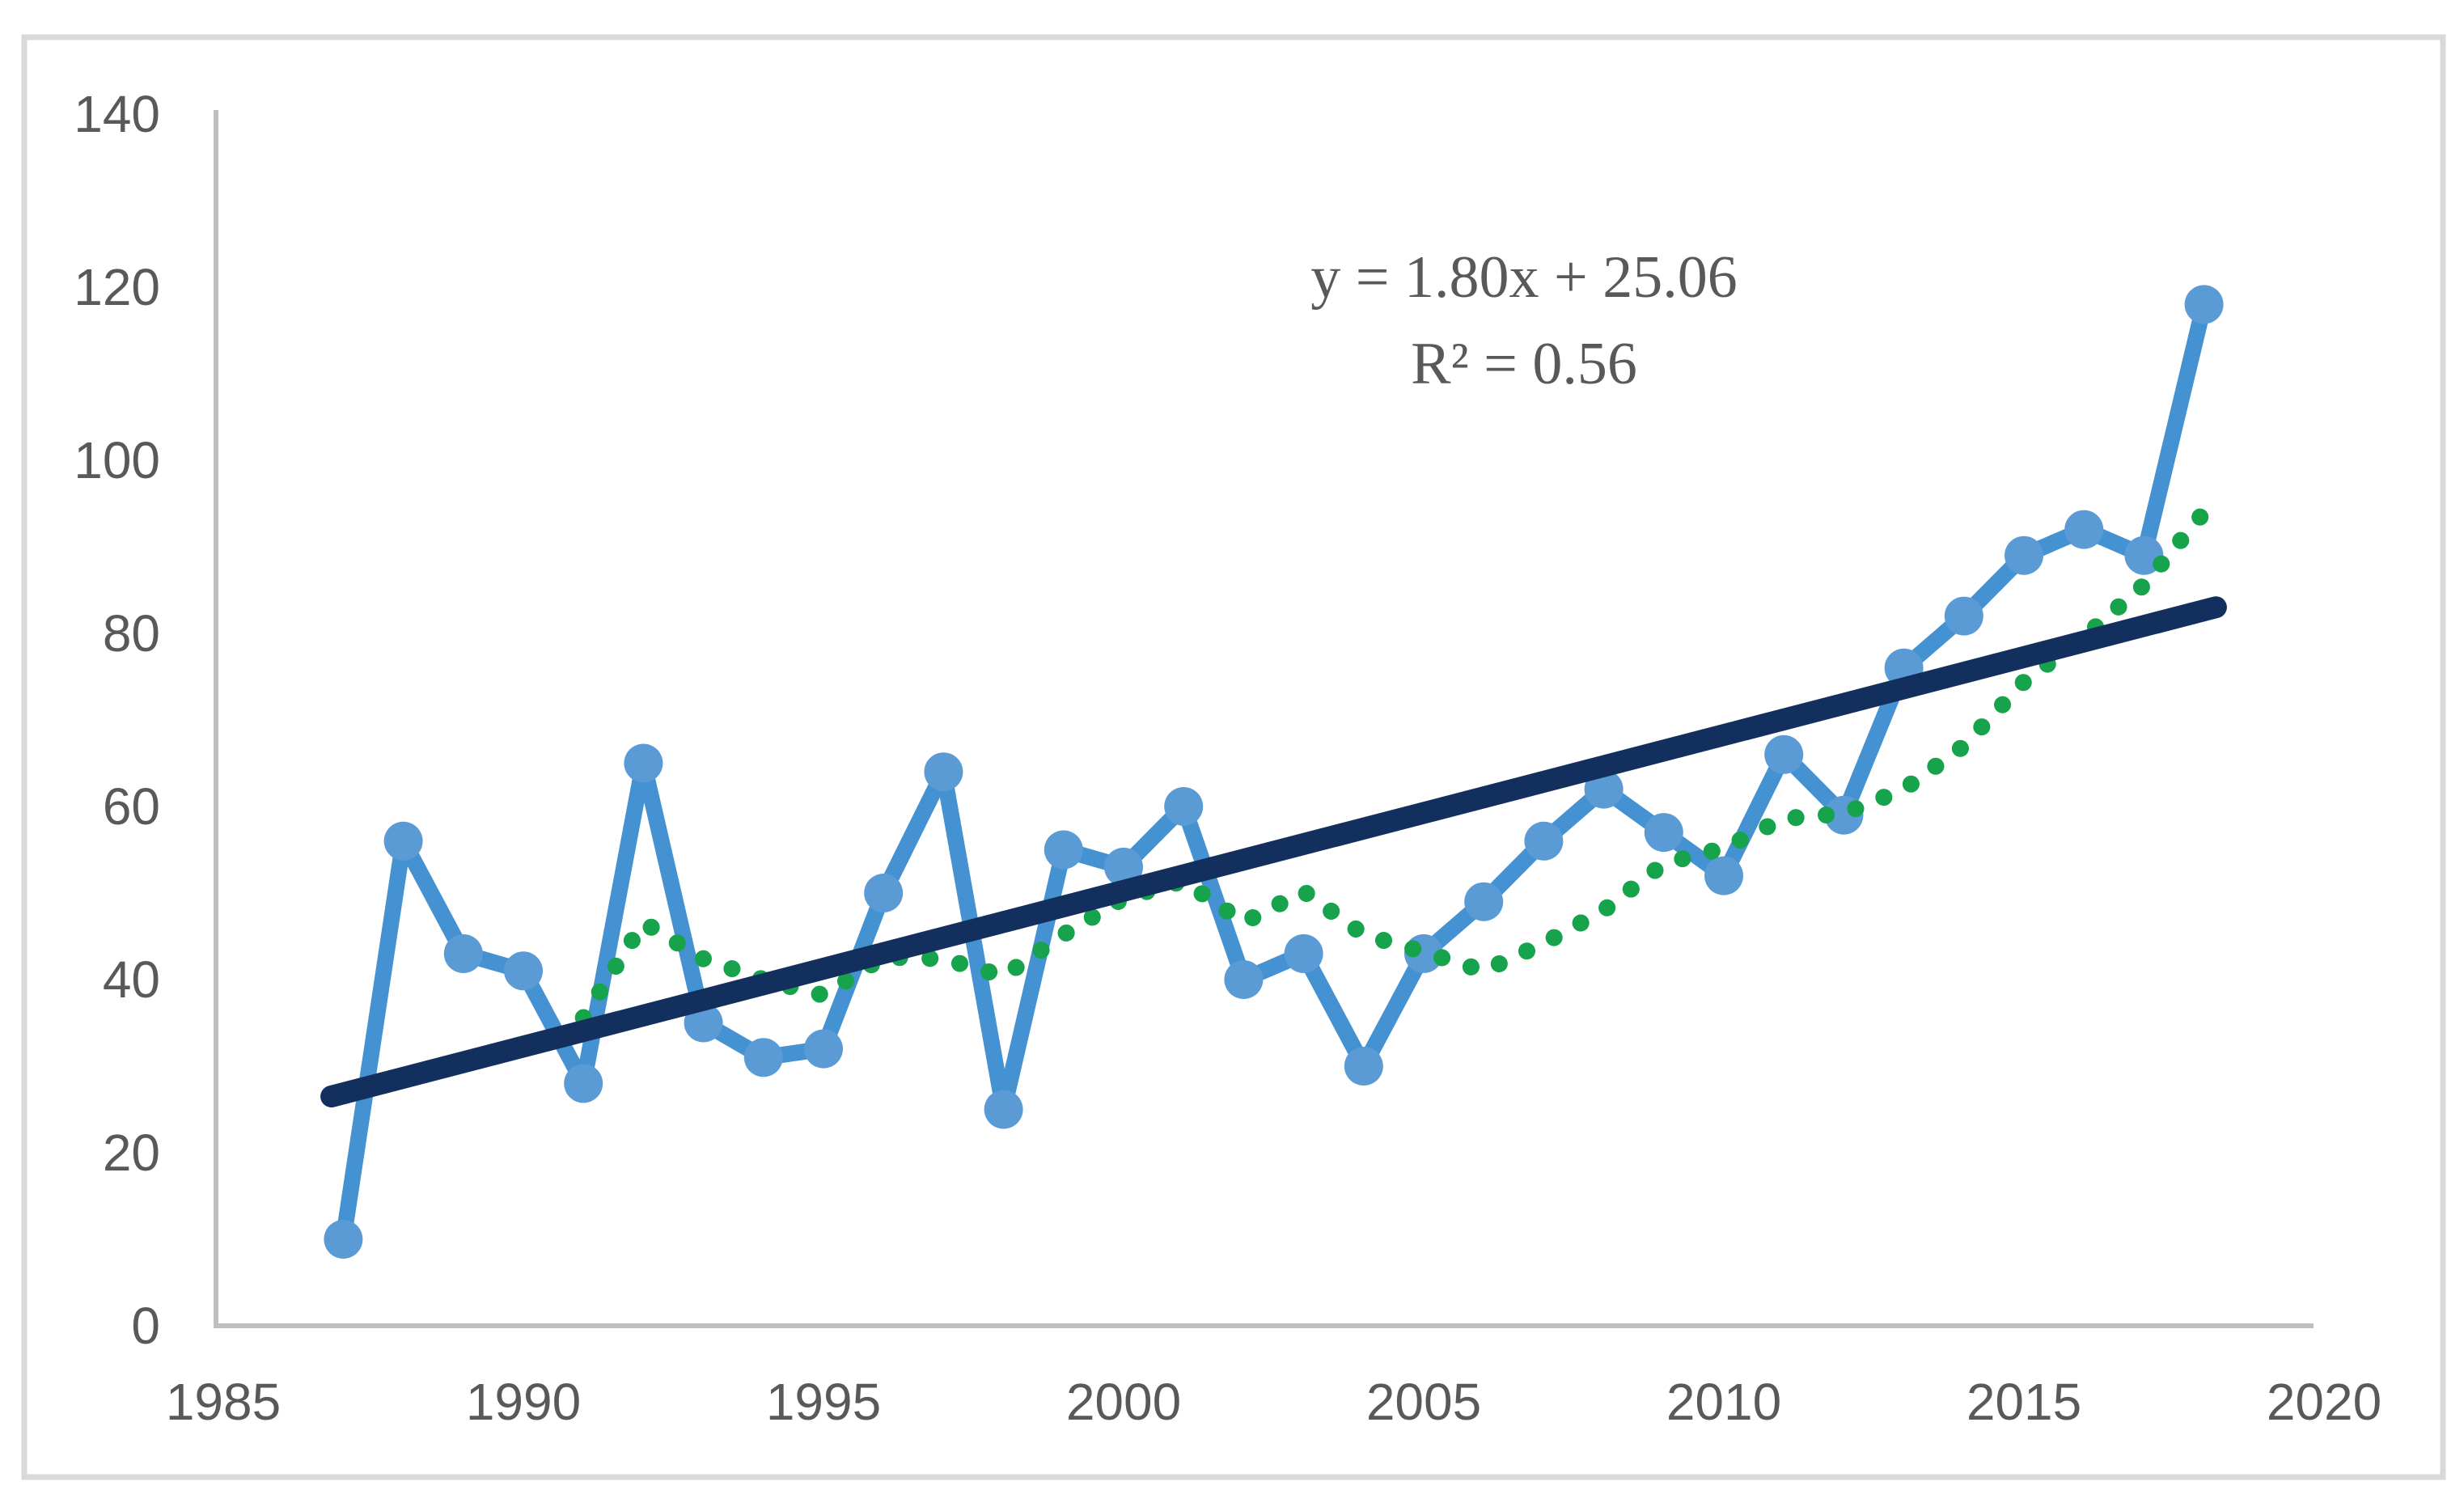 Image resolution: width=2464 pixels, height=1507 pixels. Describe the element at coordinates (2324, 1402) in the screenshot. I see `x-tick-label-2020: 2020` at that location.